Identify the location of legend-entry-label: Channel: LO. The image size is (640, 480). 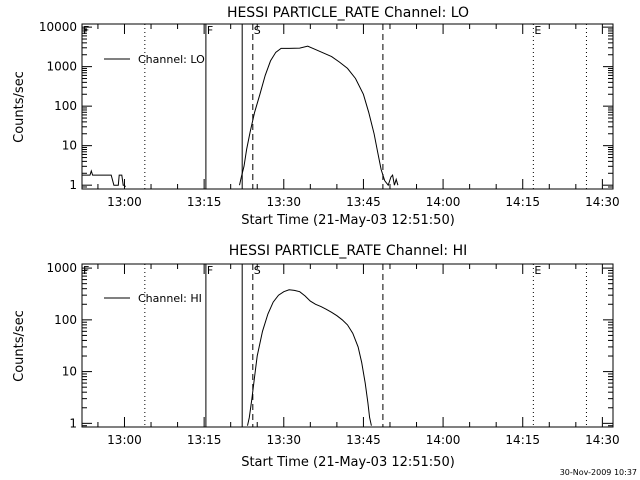
(171, 59).